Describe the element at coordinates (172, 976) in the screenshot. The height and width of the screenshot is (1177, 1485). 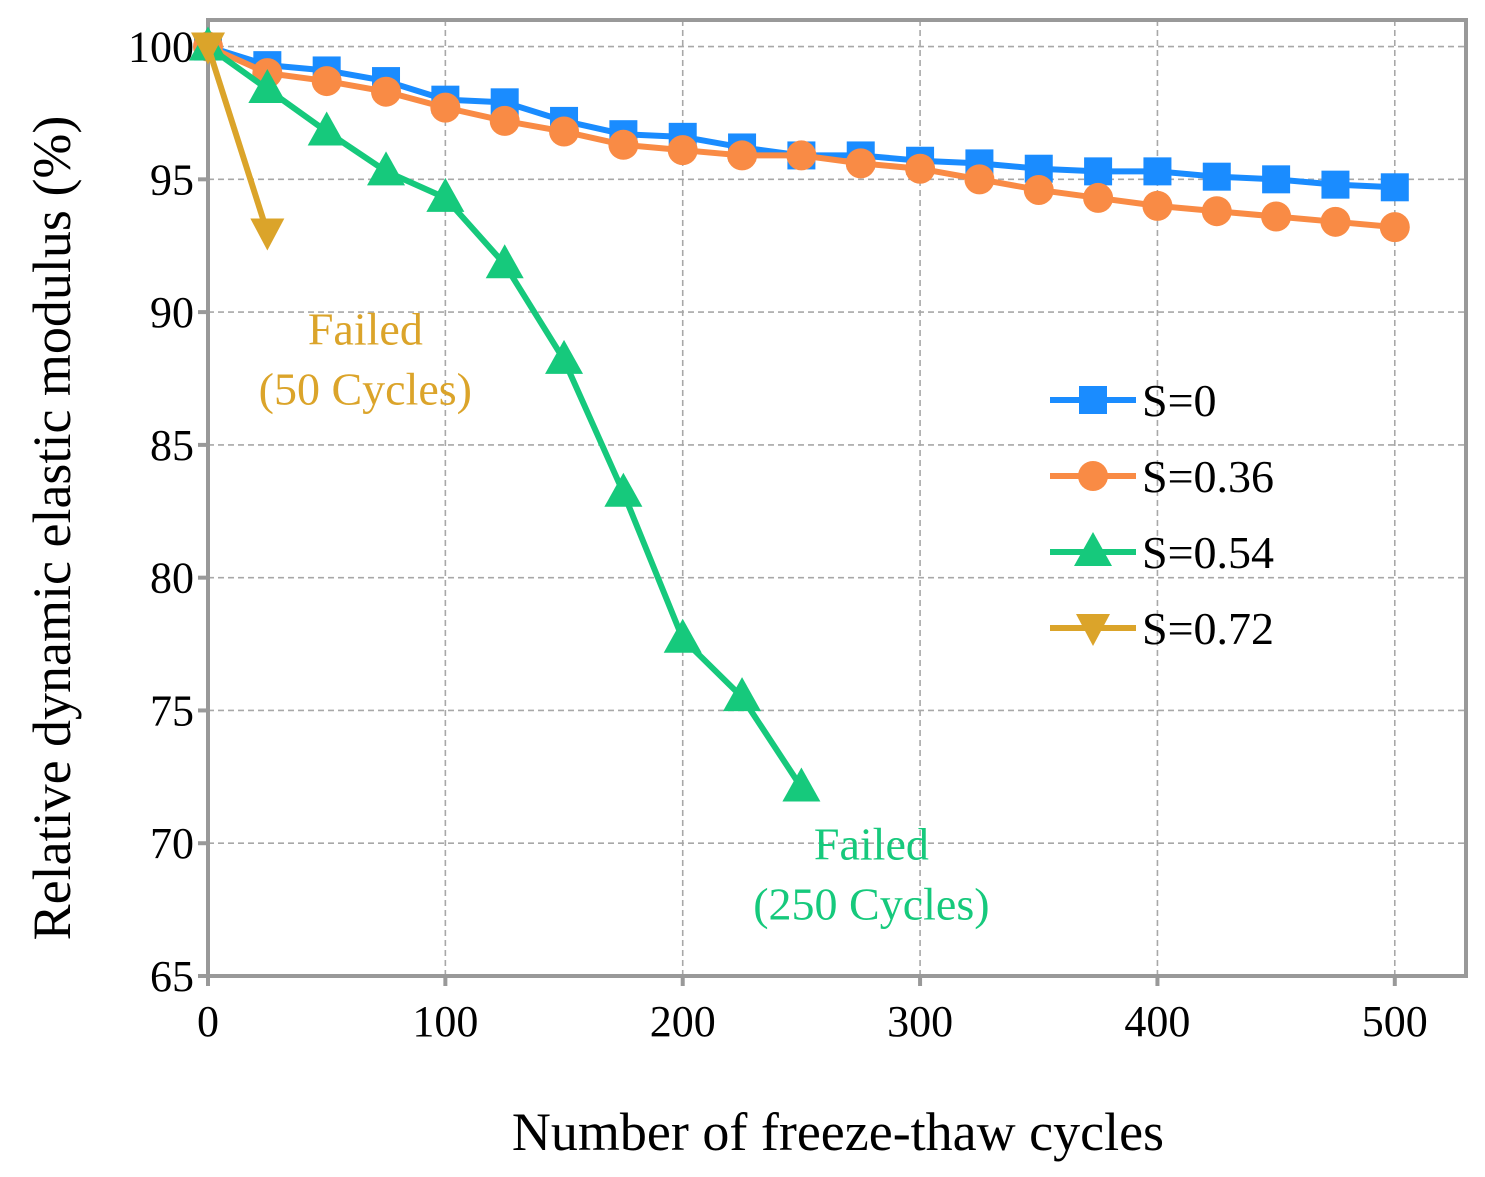
I see `y-tick-label: 65` at that location.